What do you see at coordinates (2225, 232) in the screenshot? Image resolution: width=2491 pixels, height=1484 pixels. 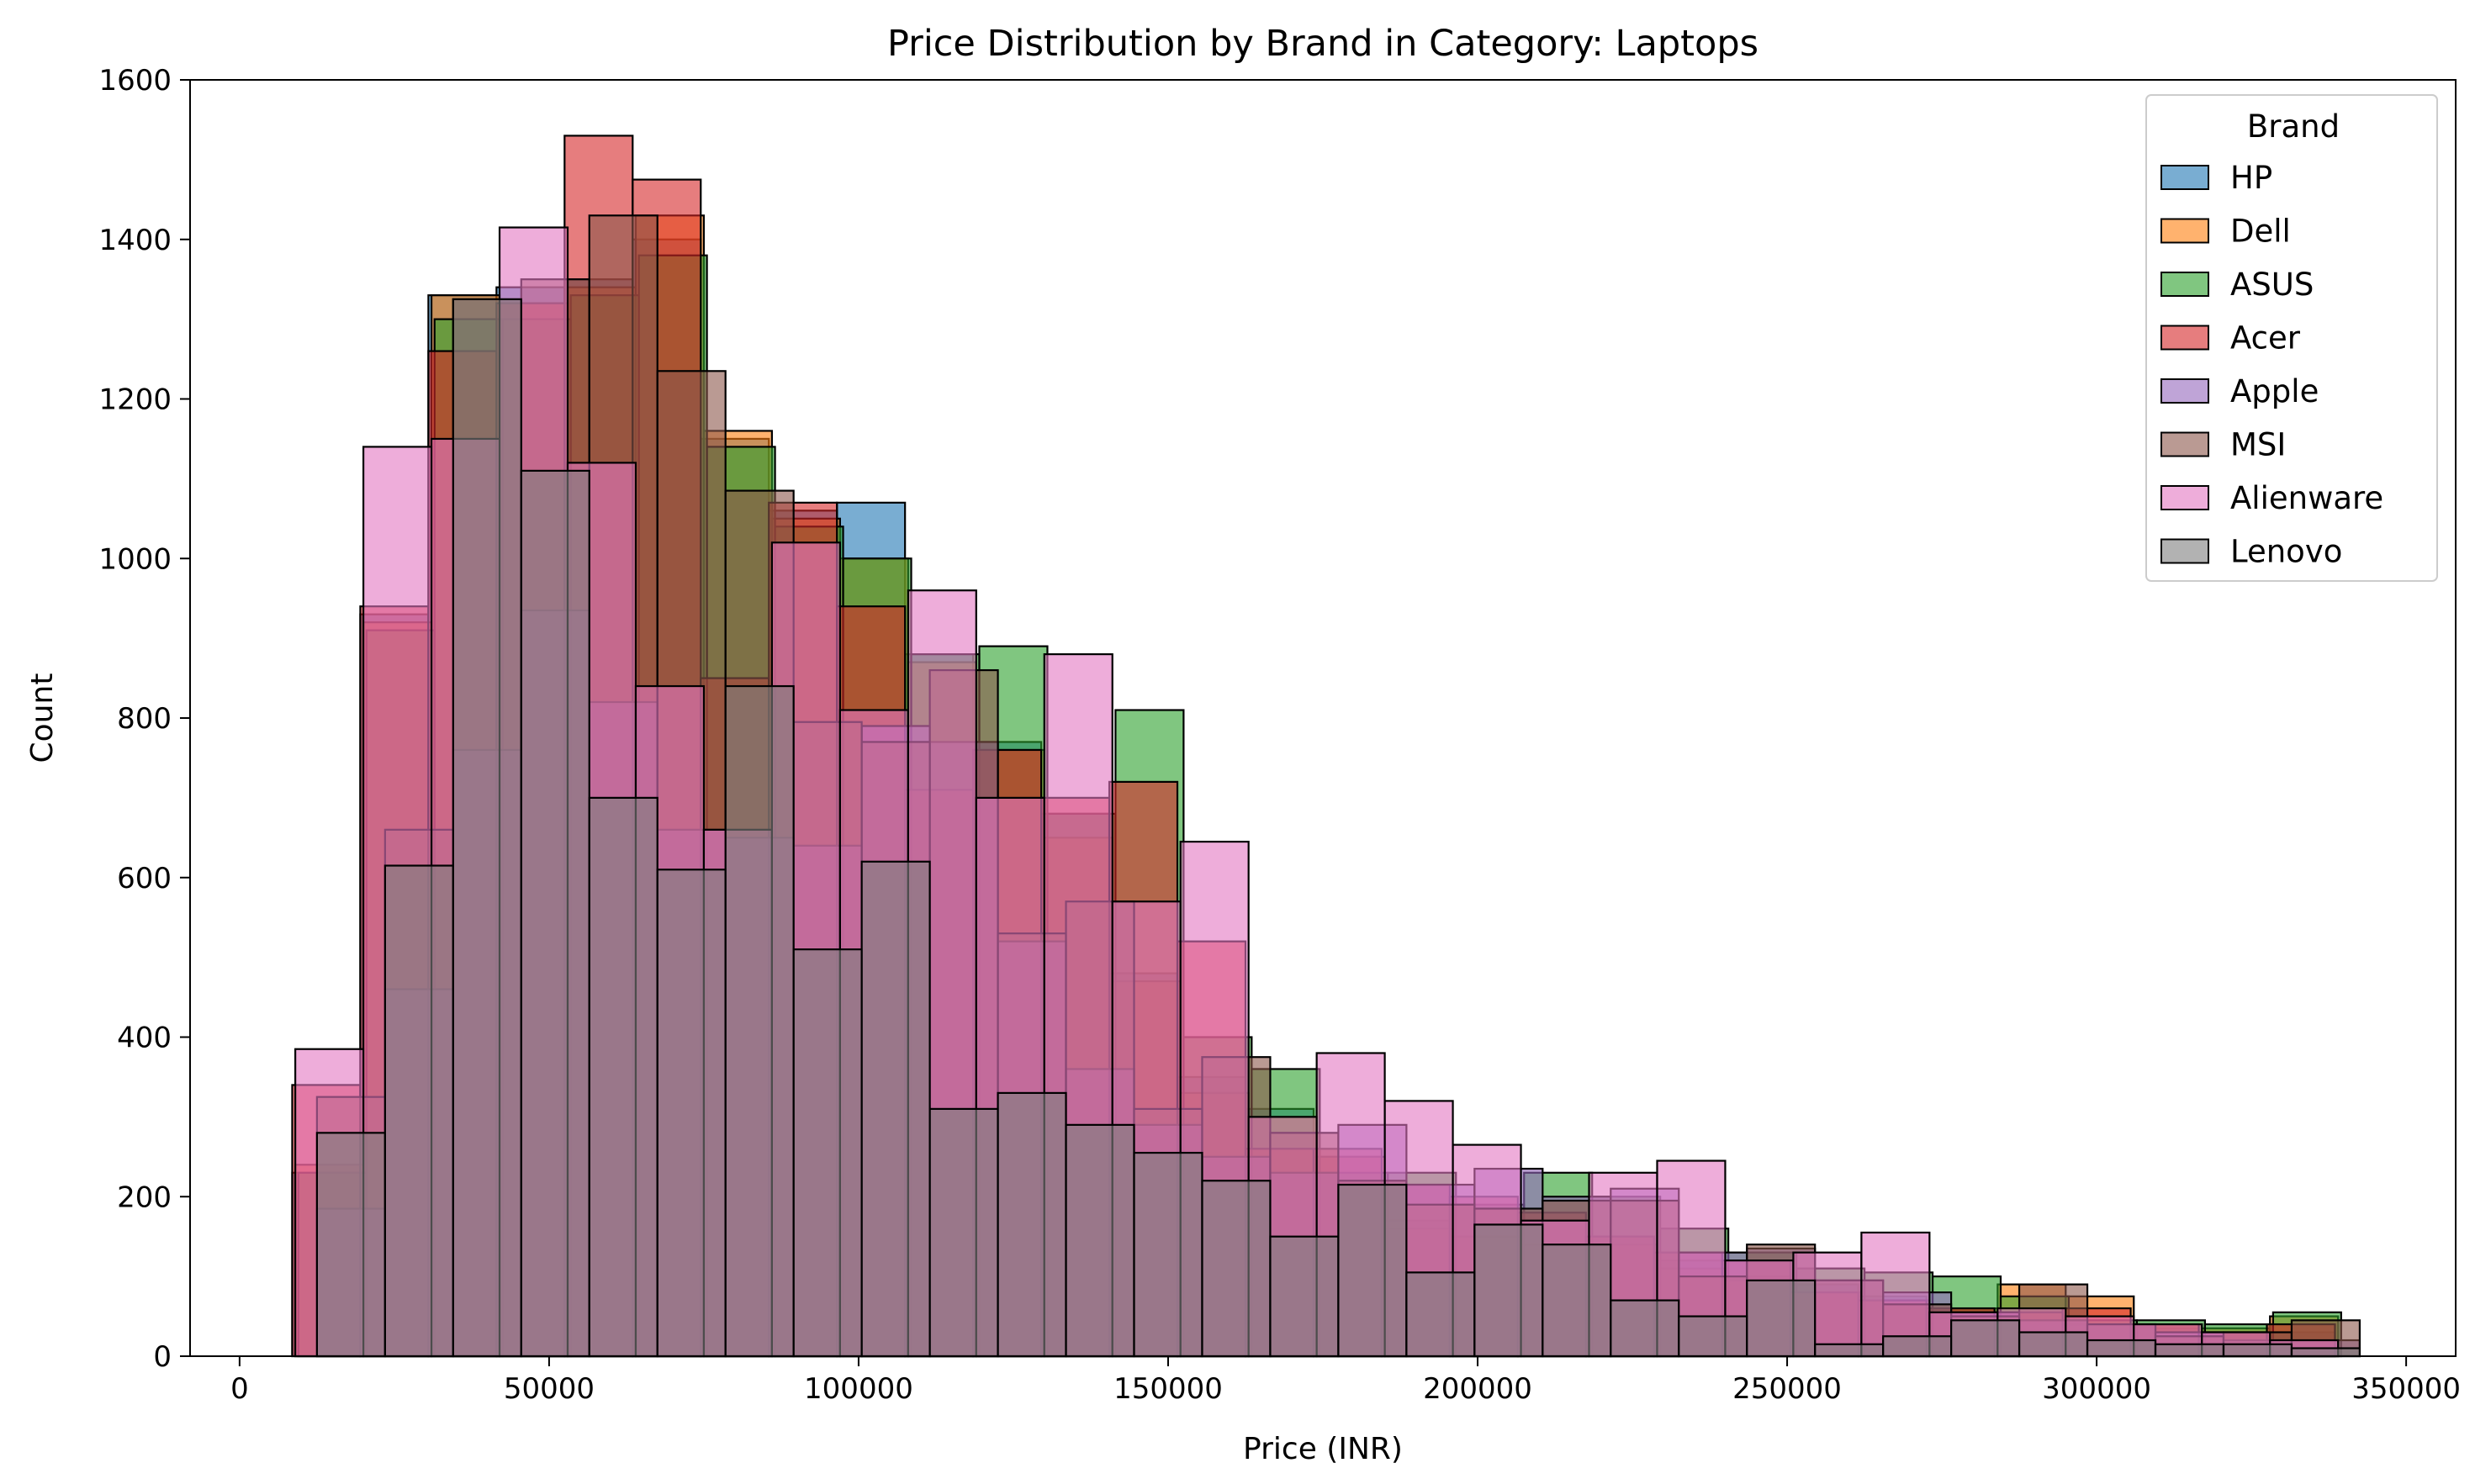 I see `legend-item-dell: Dell` at bounding box center [2225, 232].